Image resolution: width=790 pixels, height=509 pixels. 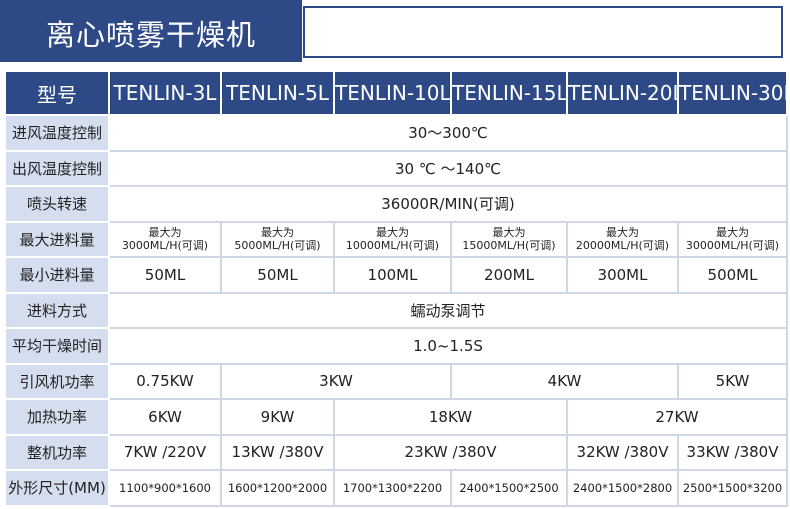 What do you see at coordinates (57, 346) in the screenshot?
I see `row-label: 平均干燥时间` at bounding box center [57, 346].